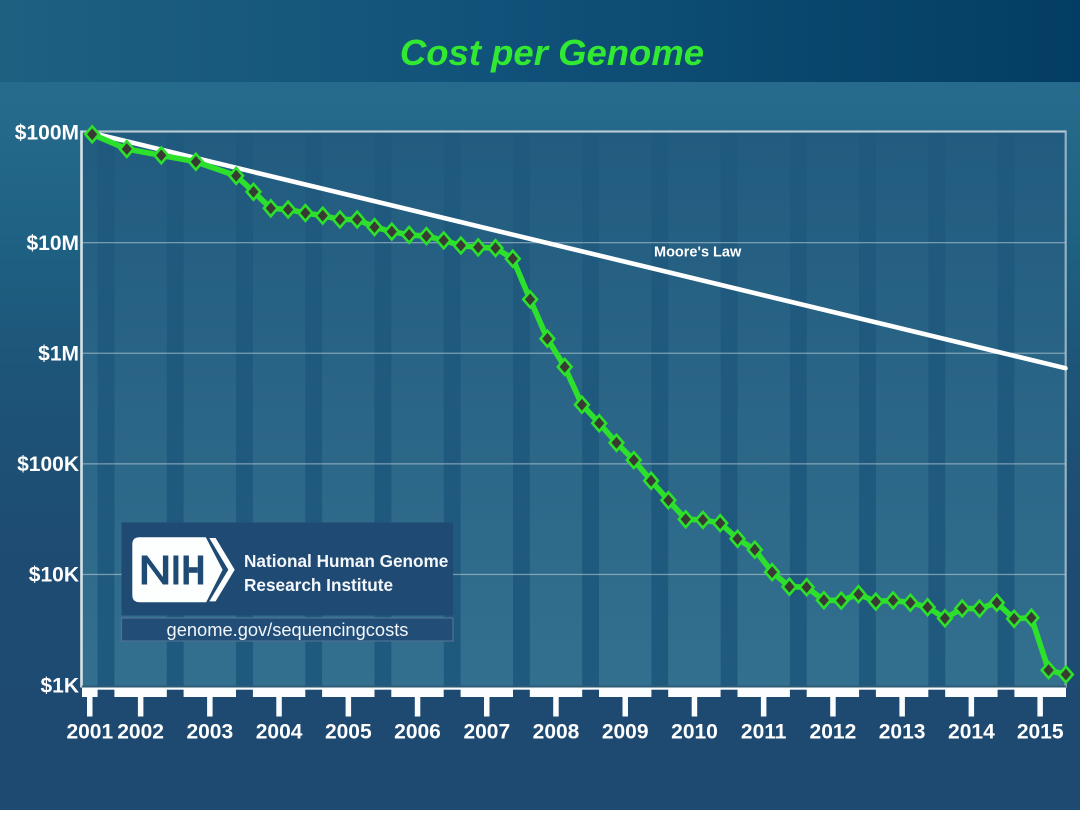 The width and height of the screenshot is (1080, 815). I want to click on svg-text: $100M, so click(47, 132).